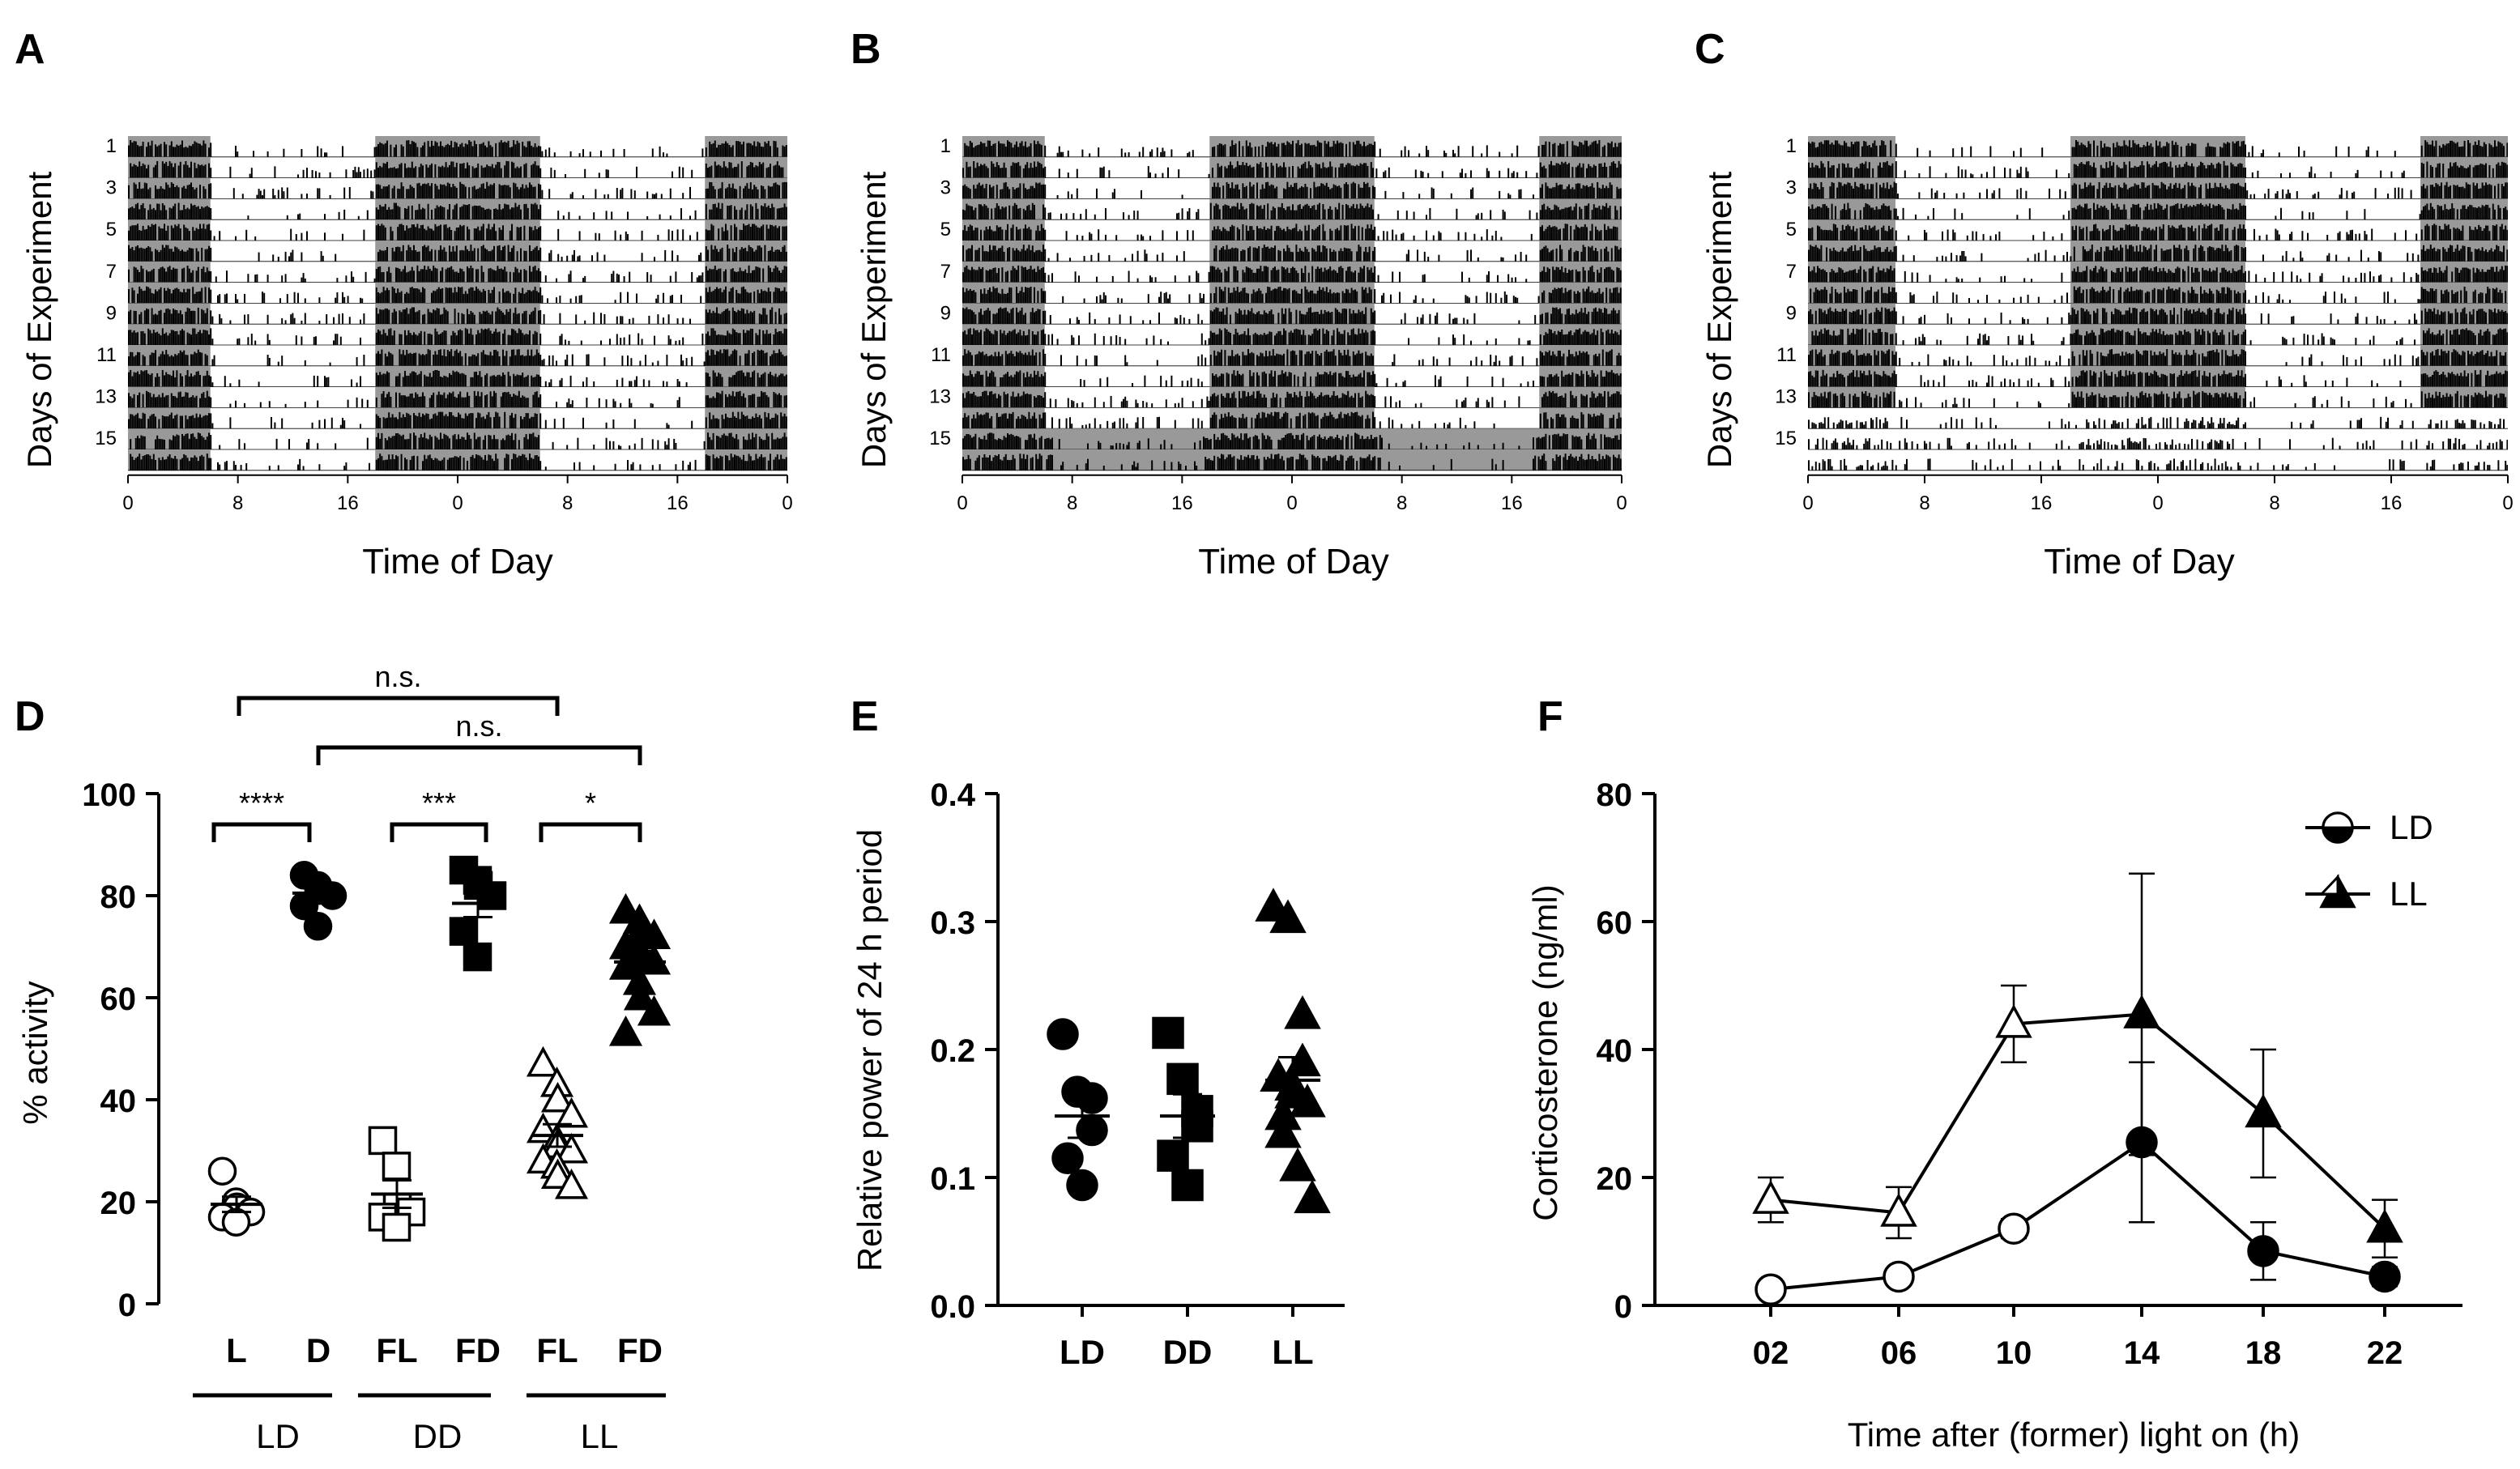  What do you see at coordinates (111, 188) in the screenshot?
I see `day-tick-label: 3` at bounding box center [111, 188].